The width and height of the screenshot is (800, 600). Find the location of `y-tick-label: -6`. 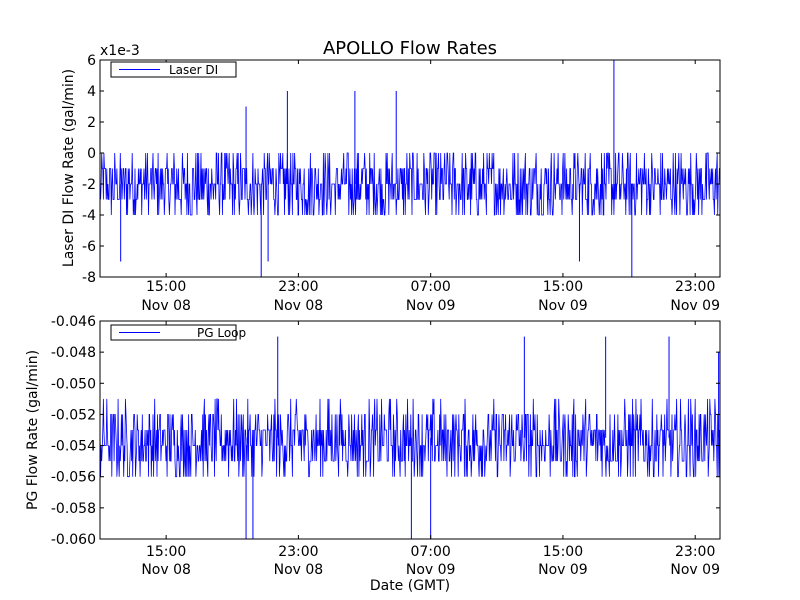

y-tick-label: -6 is located at coordinates (89, 247).